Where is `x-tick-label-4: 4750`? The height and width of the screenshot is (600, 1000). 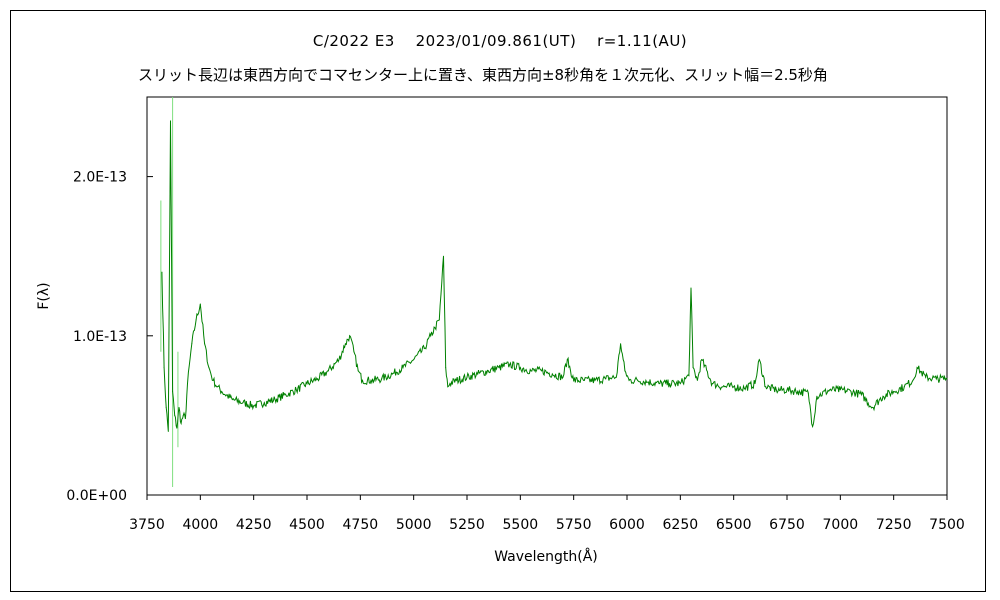 x-tick-label-4: 4750 is located at coordinates (361, 525).